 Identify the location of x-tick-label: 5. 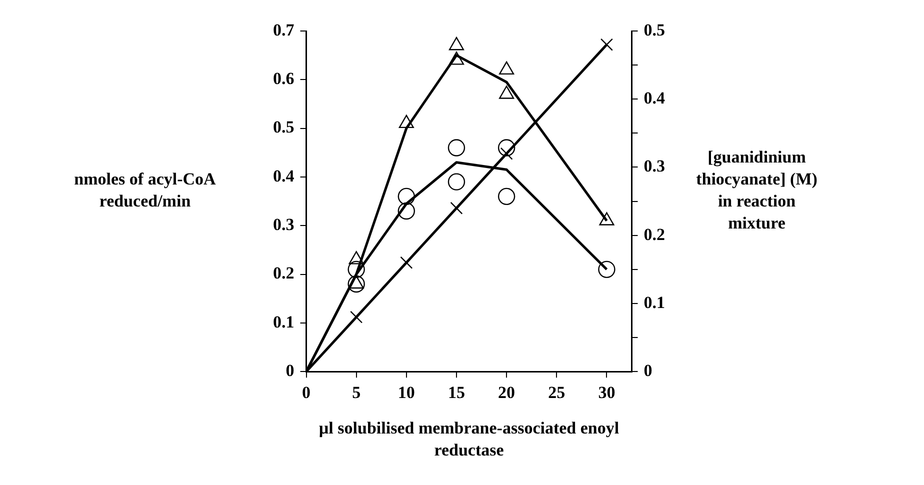
(356, 392).